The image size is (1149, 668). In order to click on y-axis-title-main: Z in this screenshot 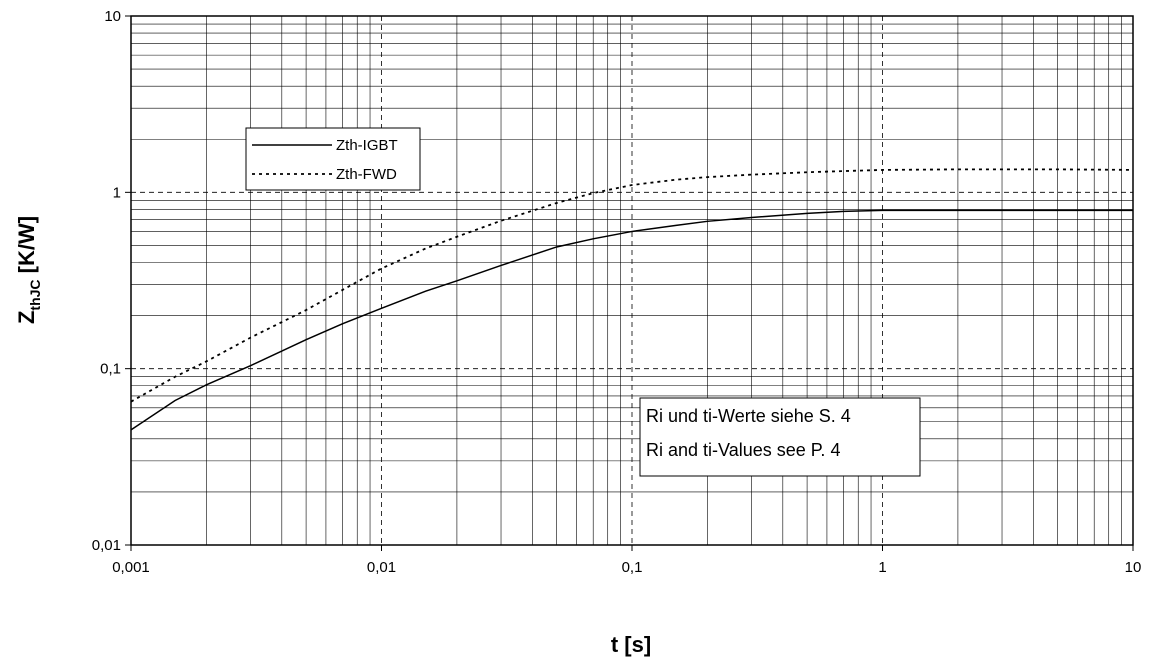, I will do `click(26, 317)`.